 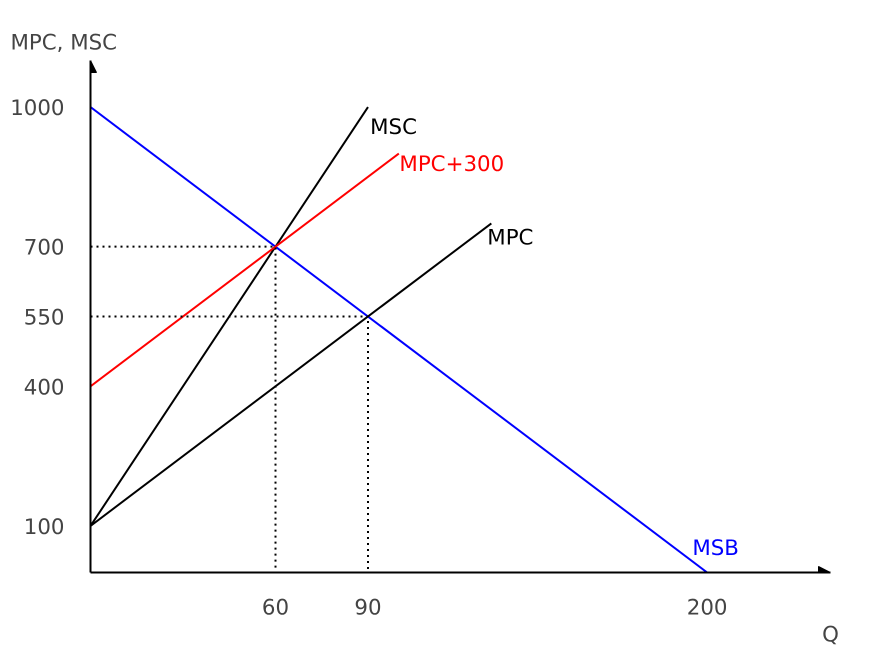 I want to click on series-label: MSC, so click(x=393, y=127).